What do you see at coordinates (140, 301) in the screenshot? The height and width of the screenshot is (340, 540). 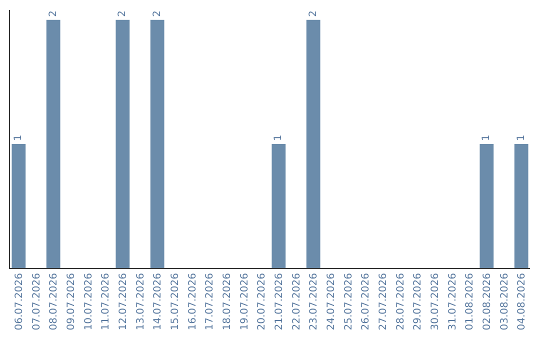 I see `x-tick-label: 13.07.2026` at bounding box center [140, 301].